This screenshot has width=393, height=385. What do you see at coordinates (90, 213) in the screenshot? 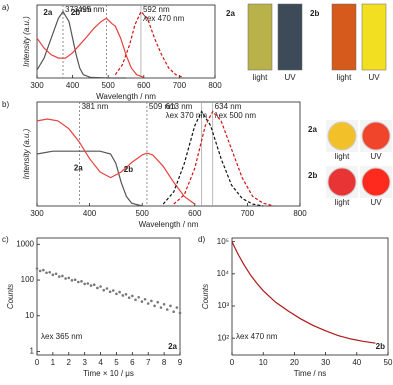
I see `x-tick-label: 400` at bounding box center [90, 213].